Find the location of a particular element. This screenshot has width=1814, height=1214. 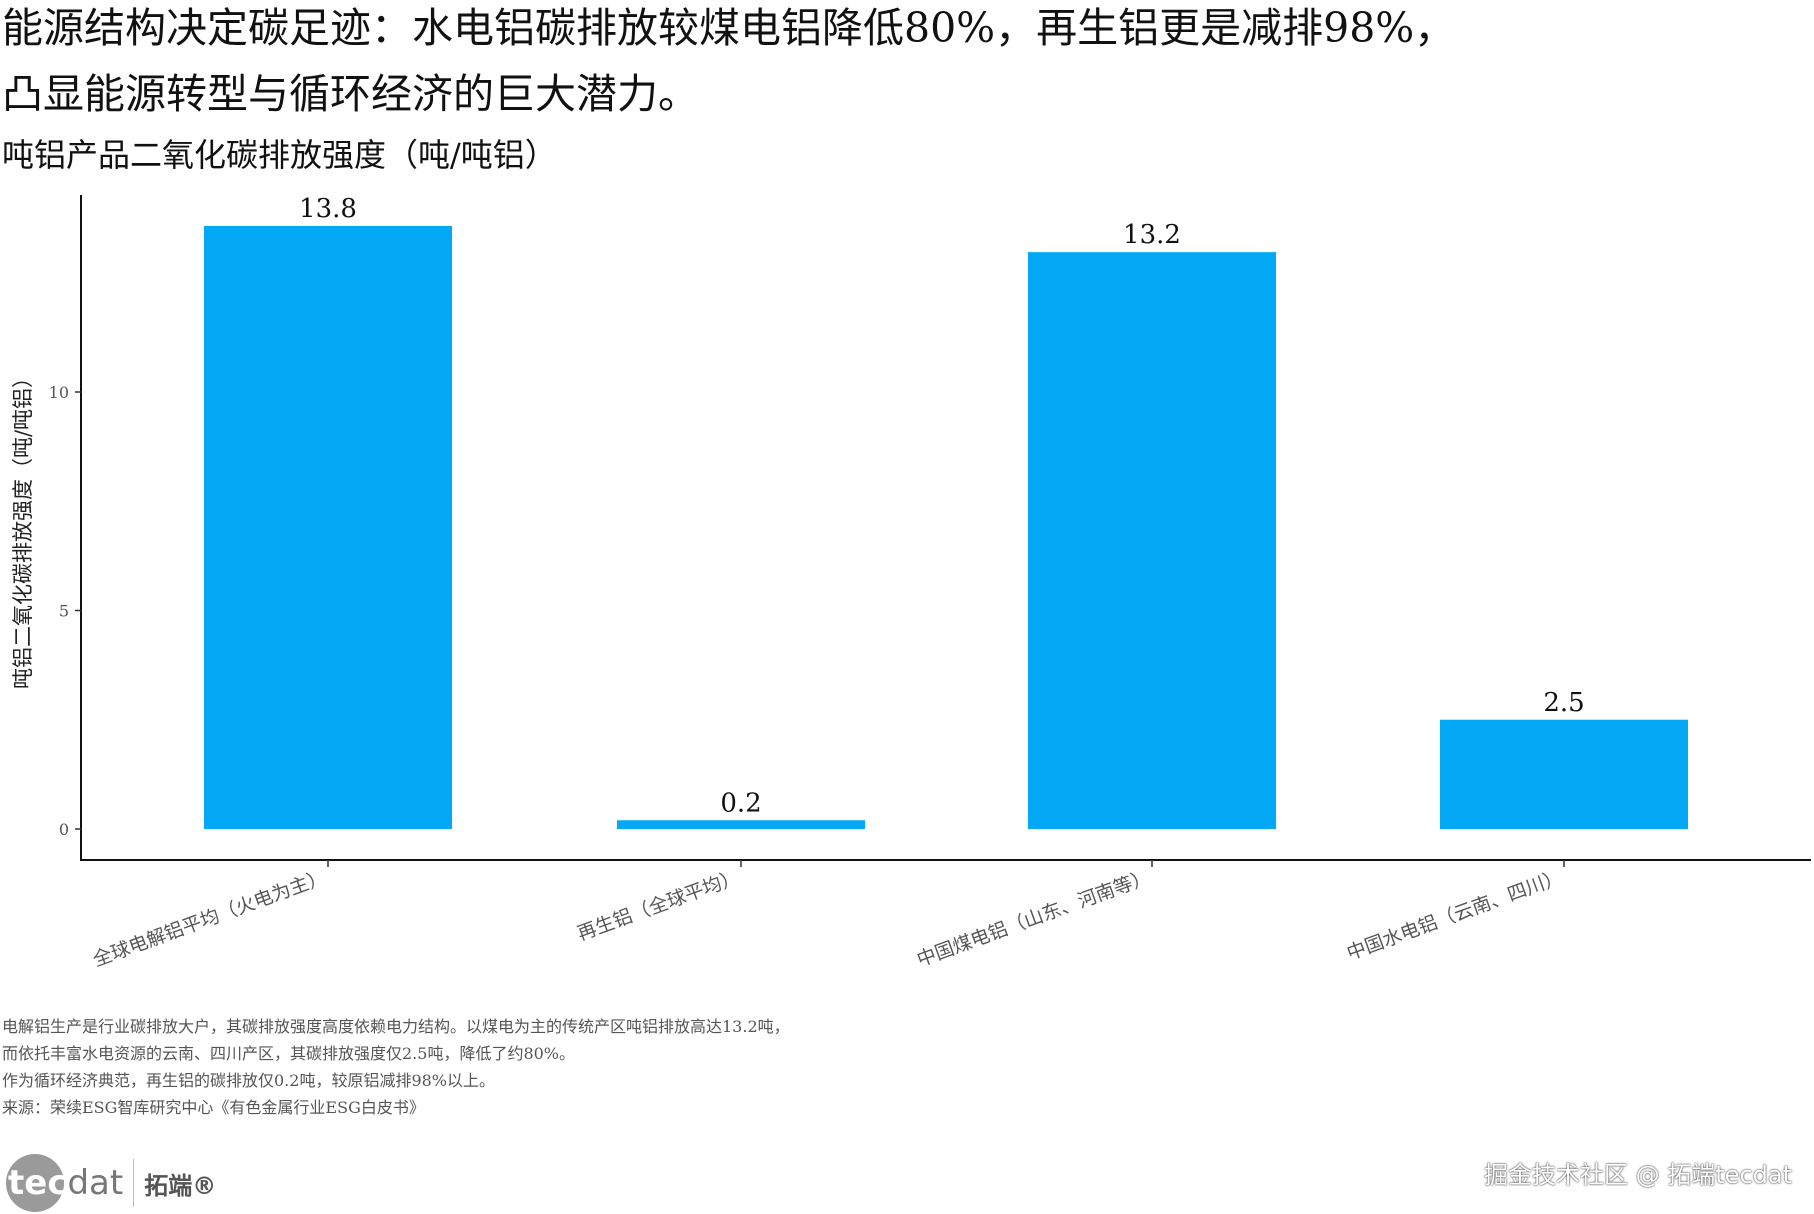

logo-circle is located at coordinates (35, 1183).